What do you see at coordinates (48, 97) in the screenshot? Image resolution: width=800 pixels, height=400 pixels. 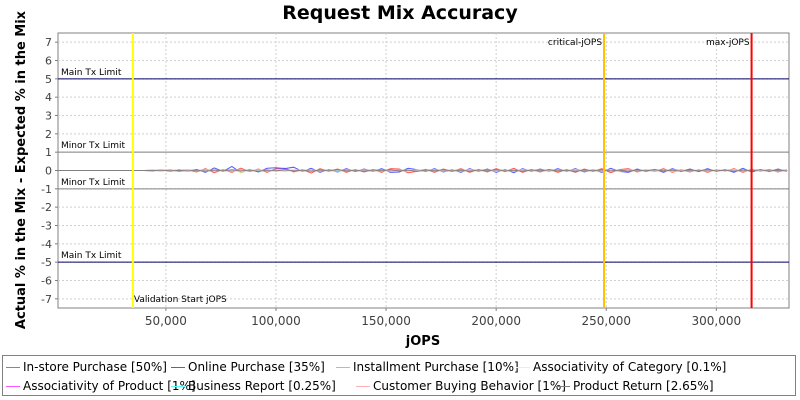 I see `y-tick-label: 4` at bounding box center [48, 97].